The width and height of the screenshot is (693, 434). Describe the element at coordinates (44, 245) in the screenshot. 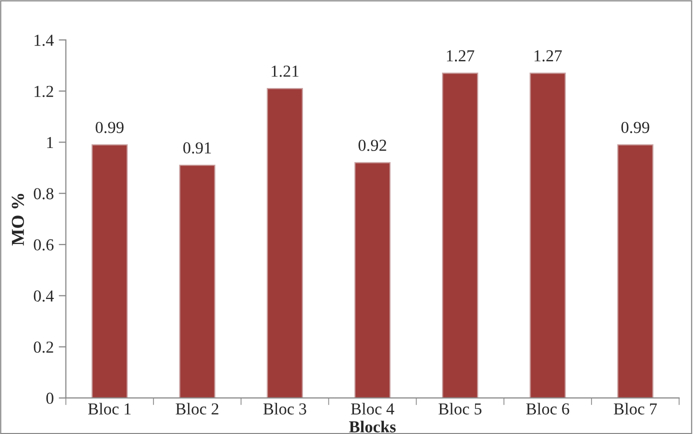

I see `y-tick-label: 0.6` at that location.